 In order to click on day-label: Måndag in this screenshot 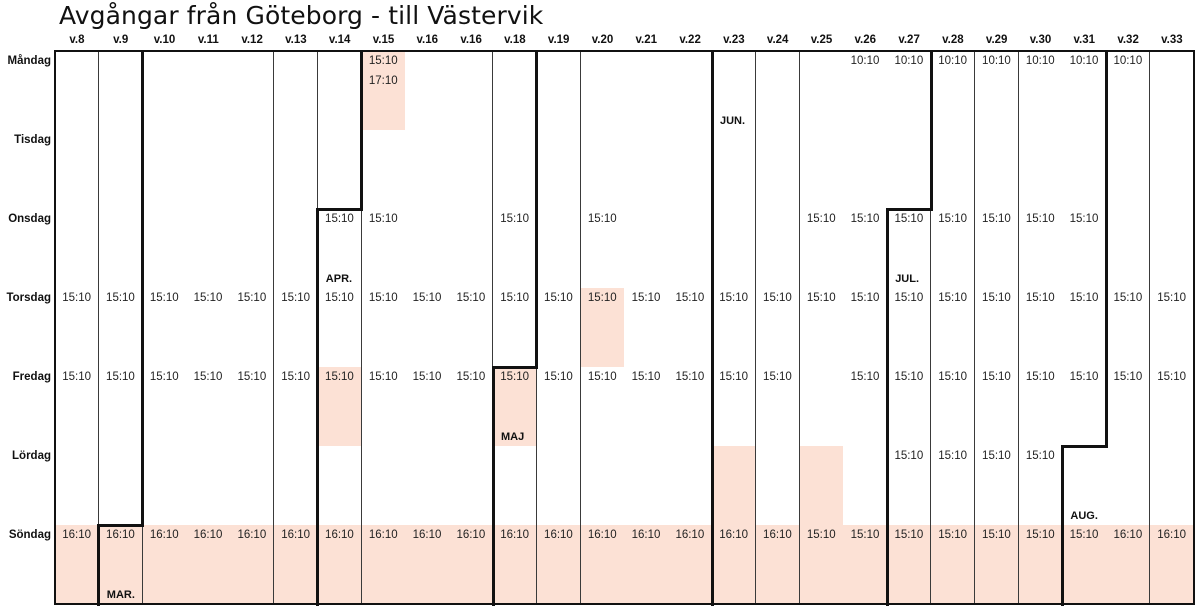, I will do `click(29, 61)`.